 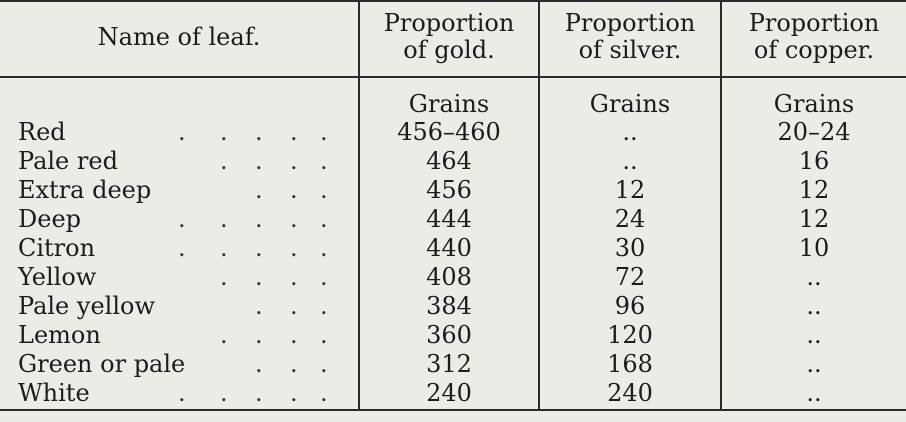 What do you see at coordinates (57, 277) in the screenshot?
I see `leaf-name: Yellow` at bounding box center [57, 277].